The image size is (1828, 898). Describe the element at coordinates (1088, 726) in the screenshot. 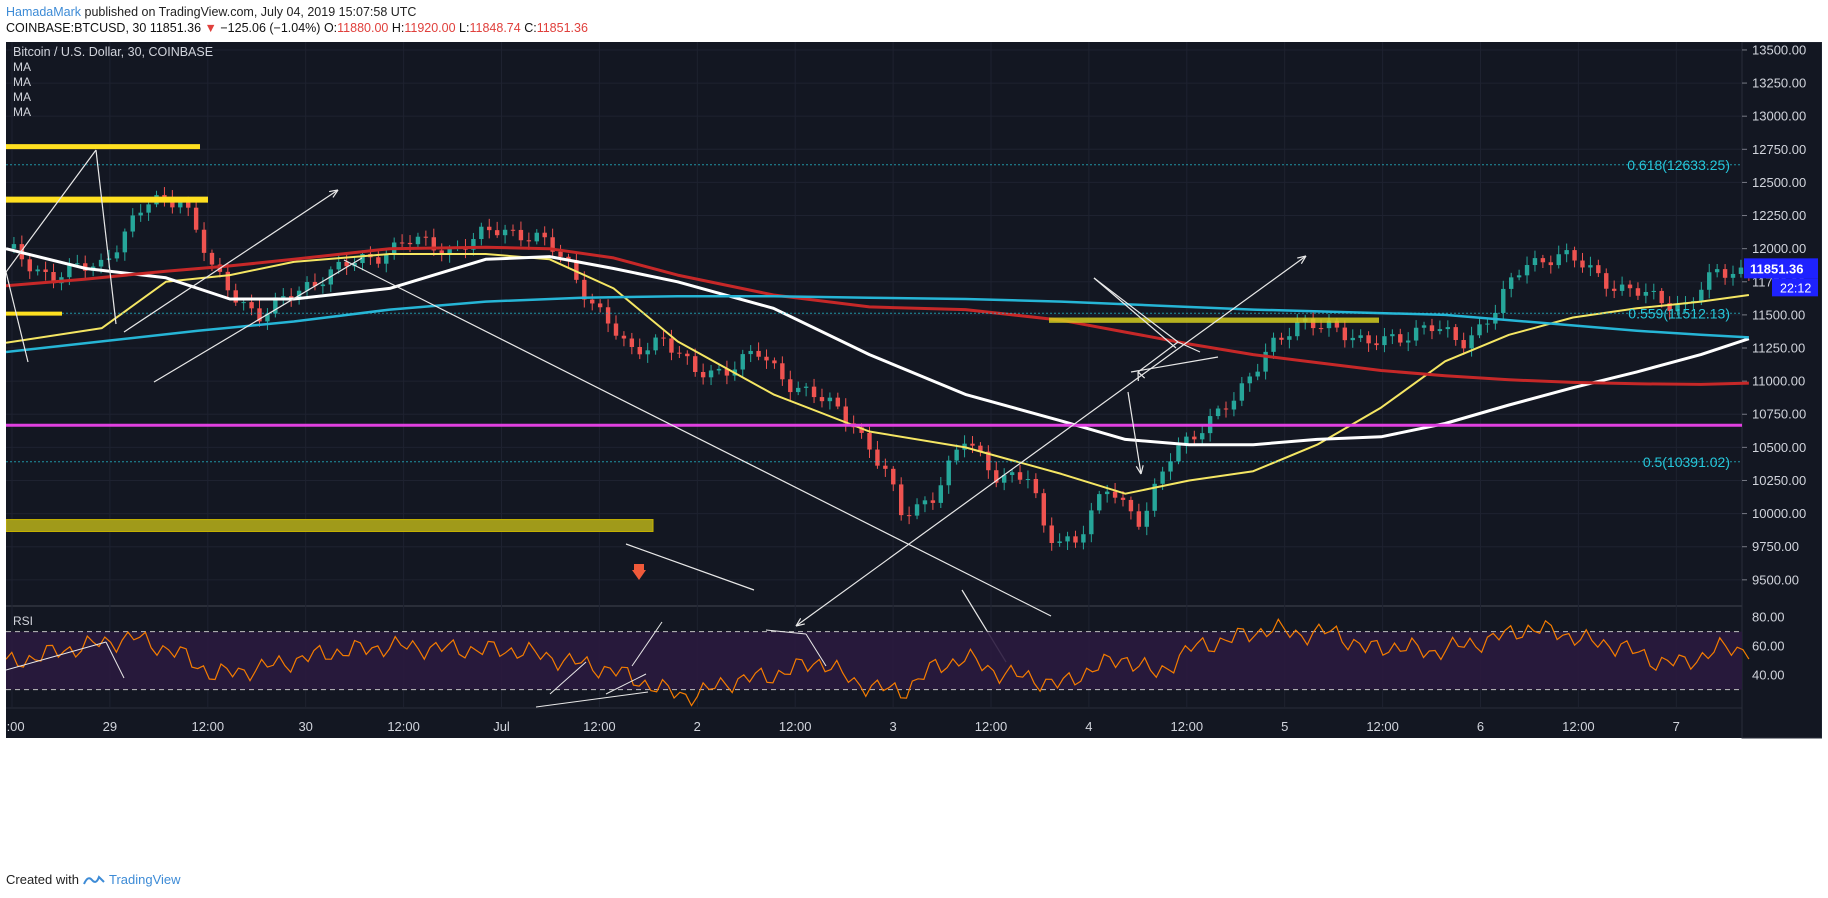

I see `time-tick-label: 4` at that location.